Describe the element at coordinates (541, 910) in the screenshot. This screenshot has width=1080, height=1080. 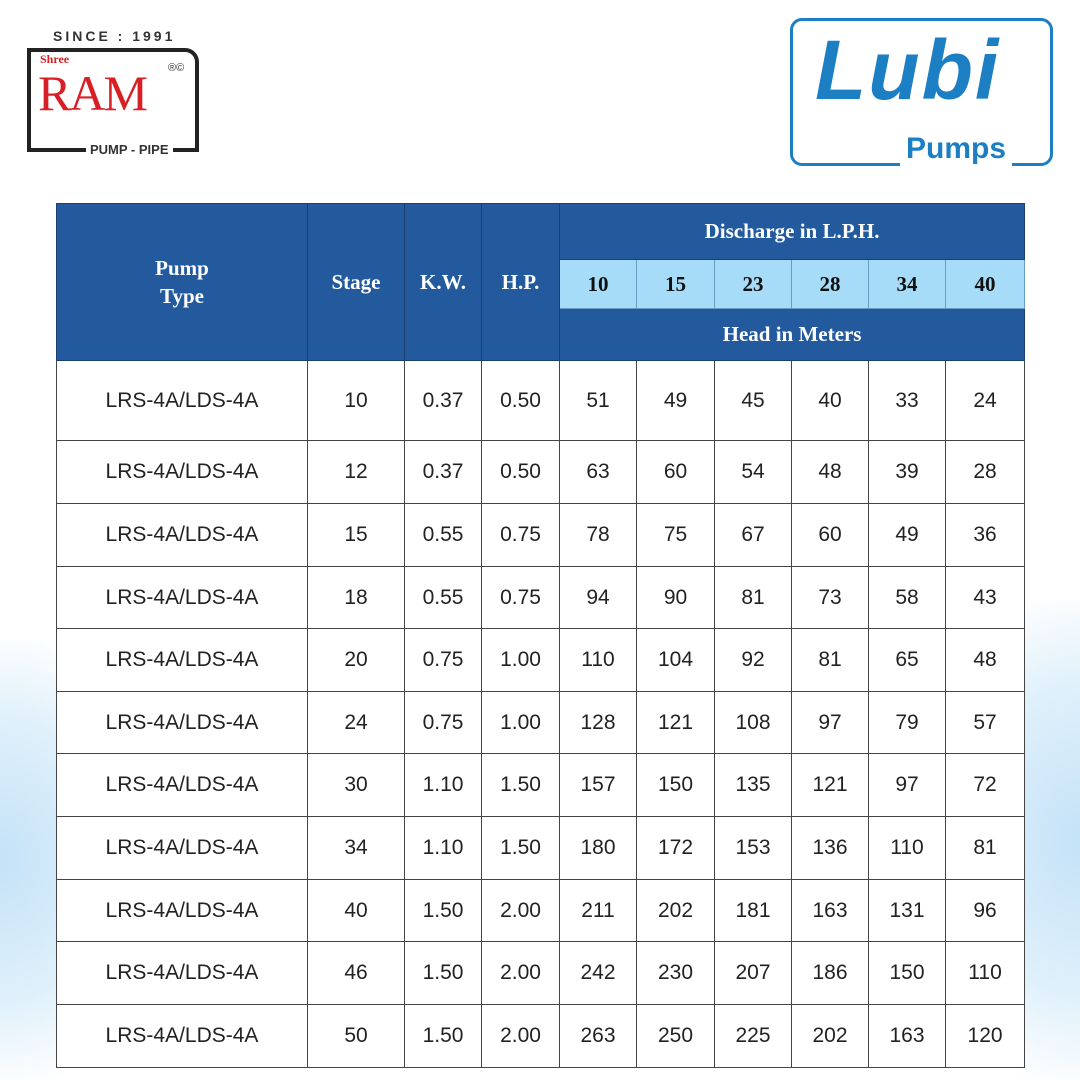
I see `table-row: LRS-4A/LDS-4A 40 1.50 2.00 211 202 181 163 131 96` at that location.